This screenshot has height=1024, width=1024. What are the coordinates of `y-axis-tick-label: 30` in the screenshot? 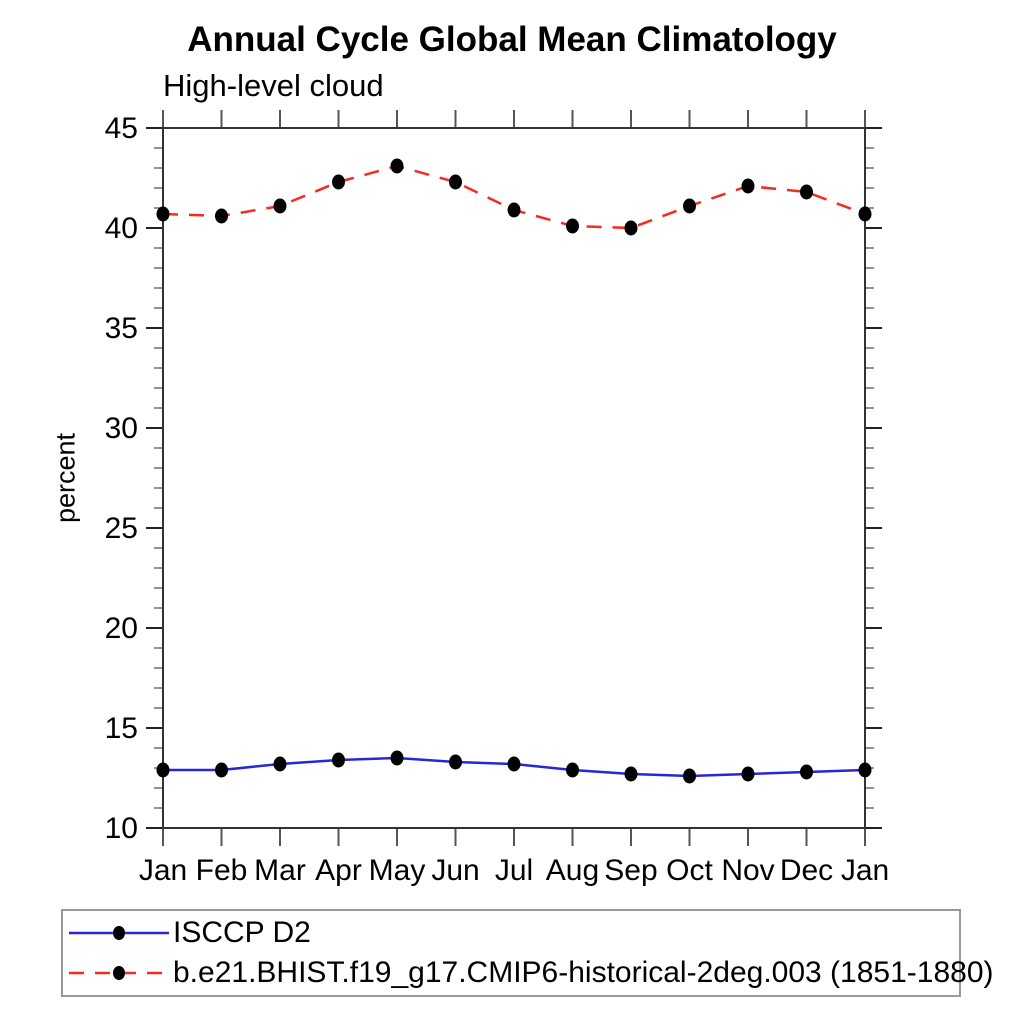 It's located at (121, 428).